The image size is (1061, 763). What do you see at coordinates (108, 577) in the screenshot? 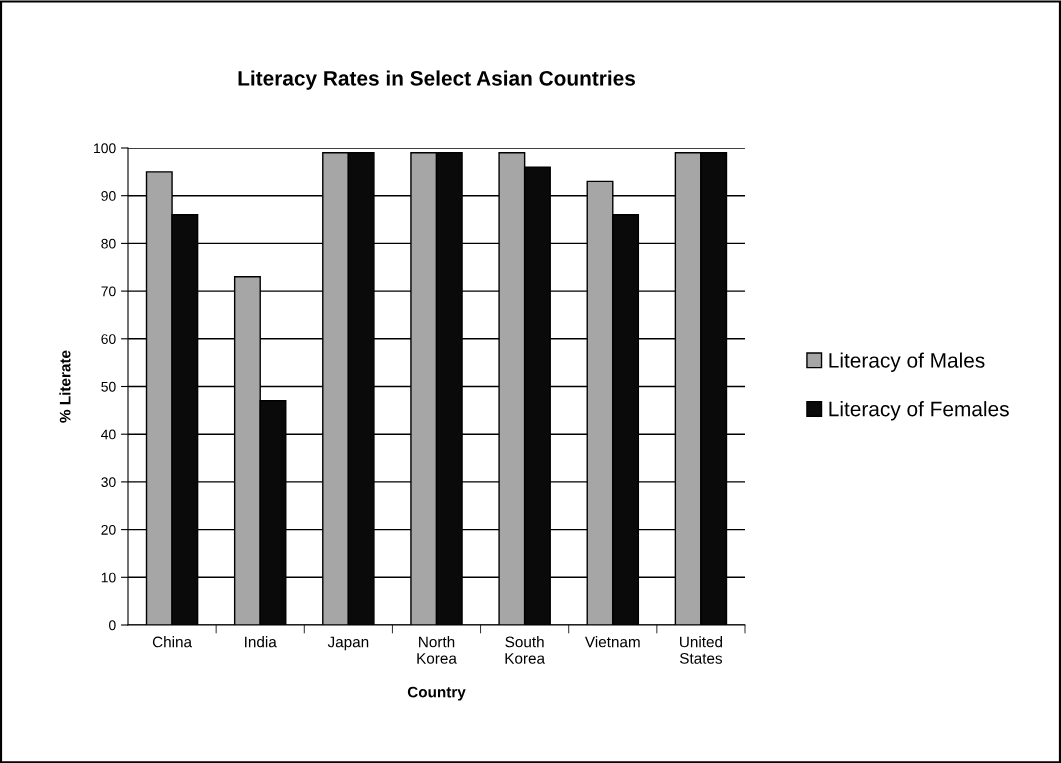
I see `y-tick-label: 10` at bounding box center [108, 577].